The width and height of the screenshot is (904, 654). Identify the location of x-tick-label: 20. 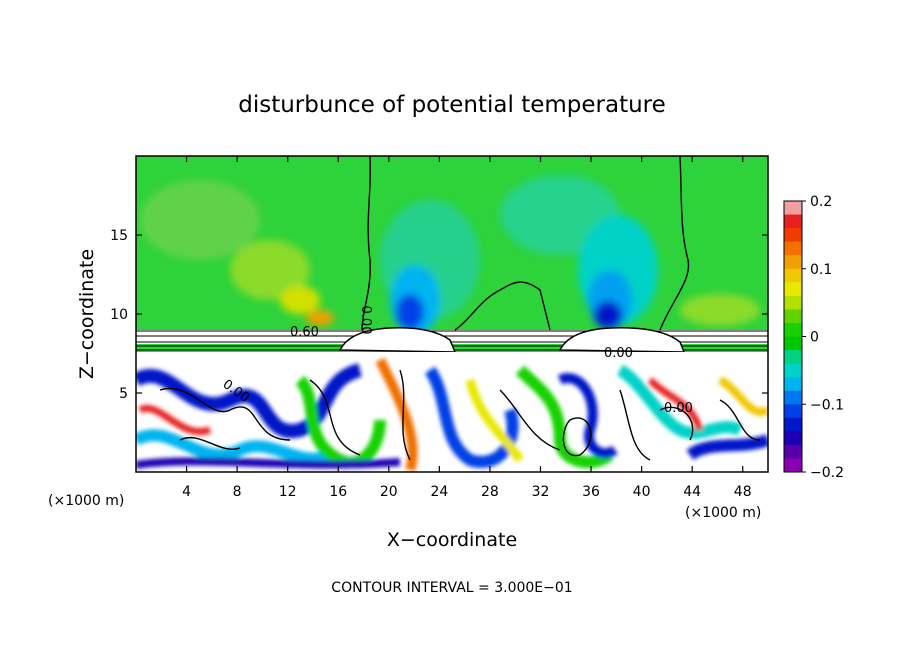
(389, 492).